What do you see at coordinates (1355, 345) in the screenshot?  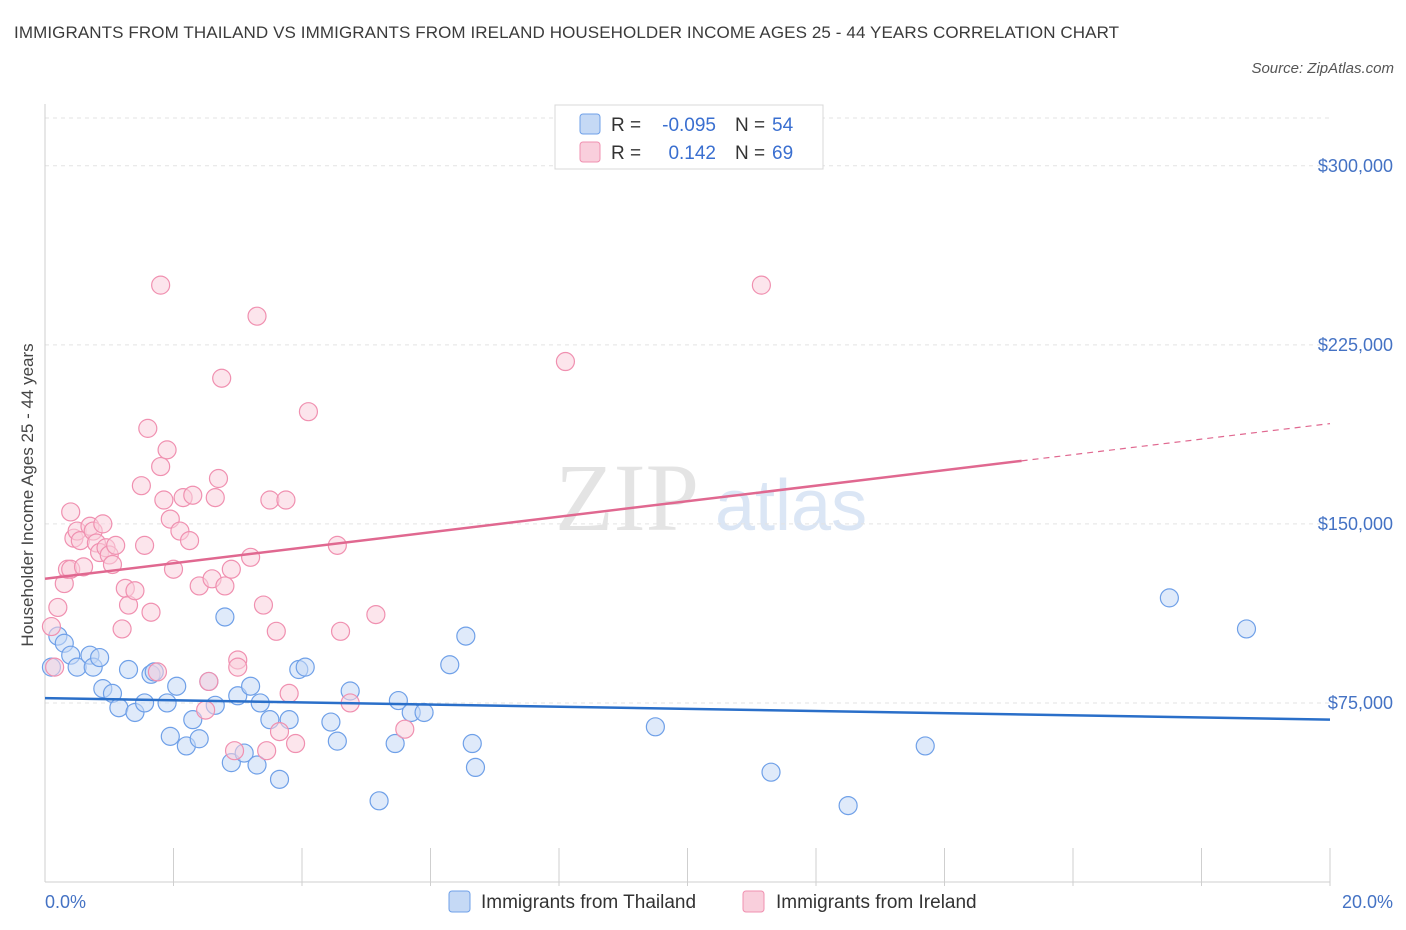 I see `y-tick-label: $225,000` at bounding box center [1355, 345].